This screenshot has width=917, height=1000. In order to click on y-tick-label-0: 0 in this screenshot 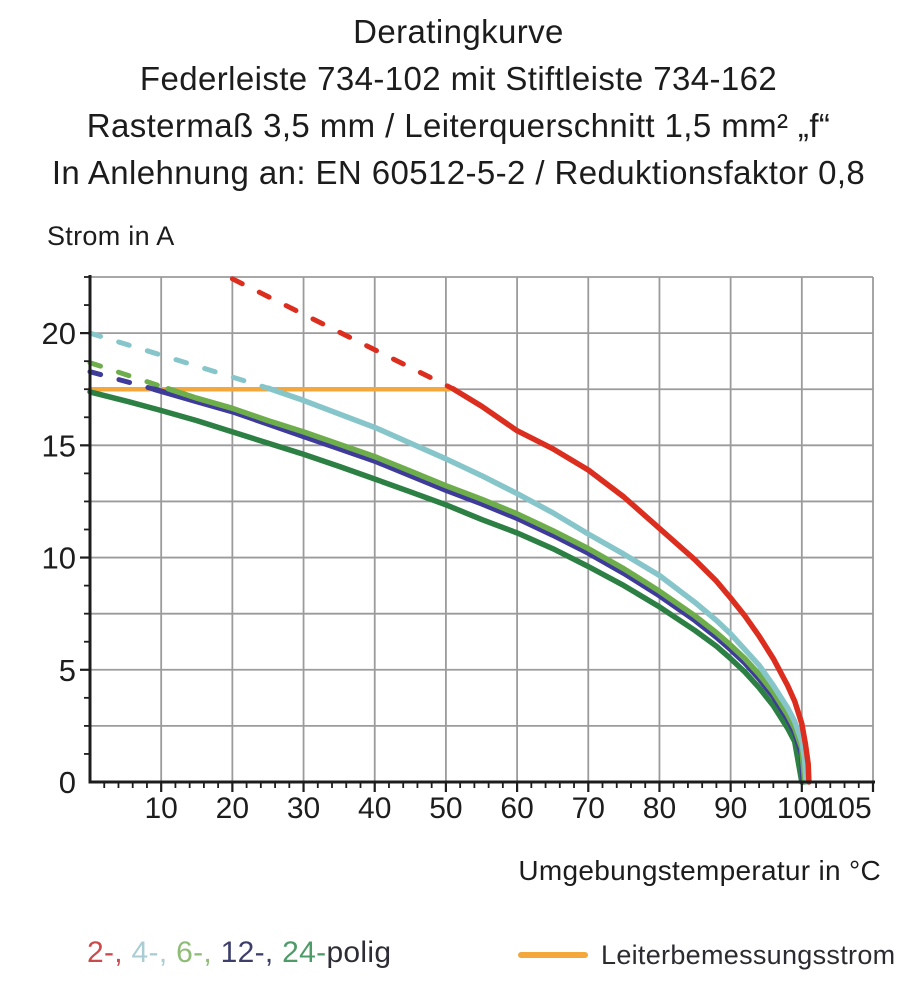, I will do `click(67, 782)`.